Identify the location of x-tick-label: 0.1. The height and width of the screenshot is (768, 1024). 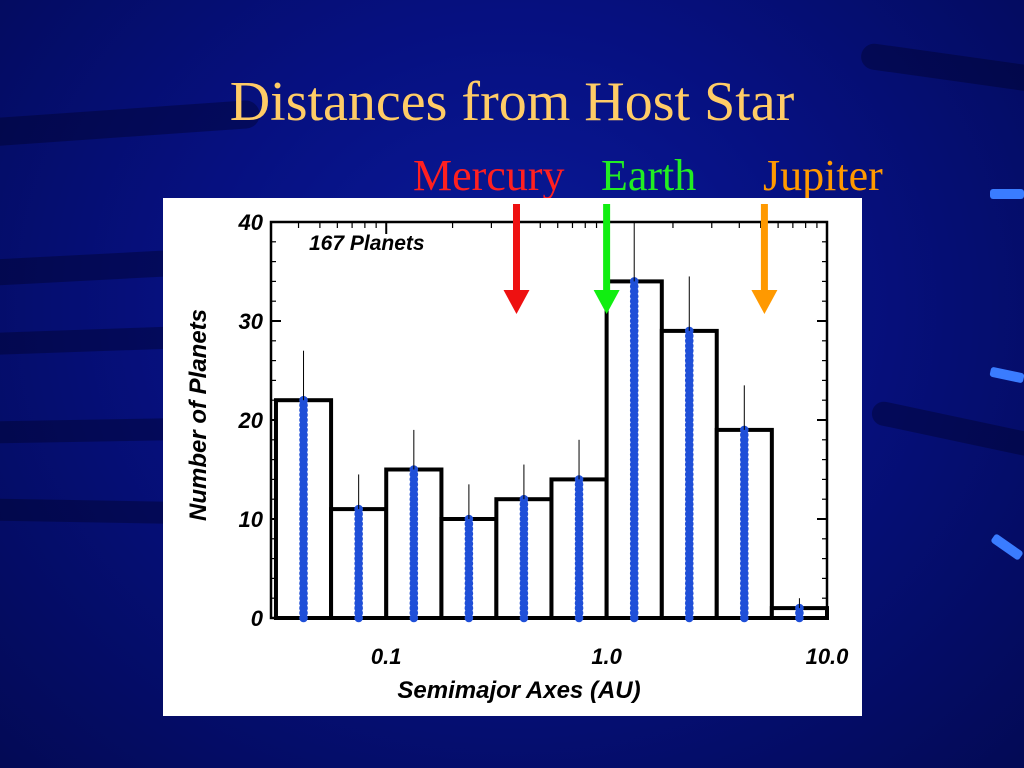
(386, 656).